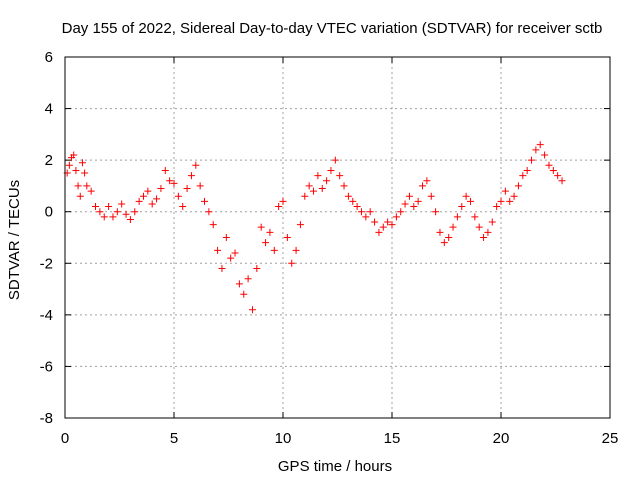 This screenshot has width=640, height=480. I want to click on x-tick-label: 25, so click(610, 438).